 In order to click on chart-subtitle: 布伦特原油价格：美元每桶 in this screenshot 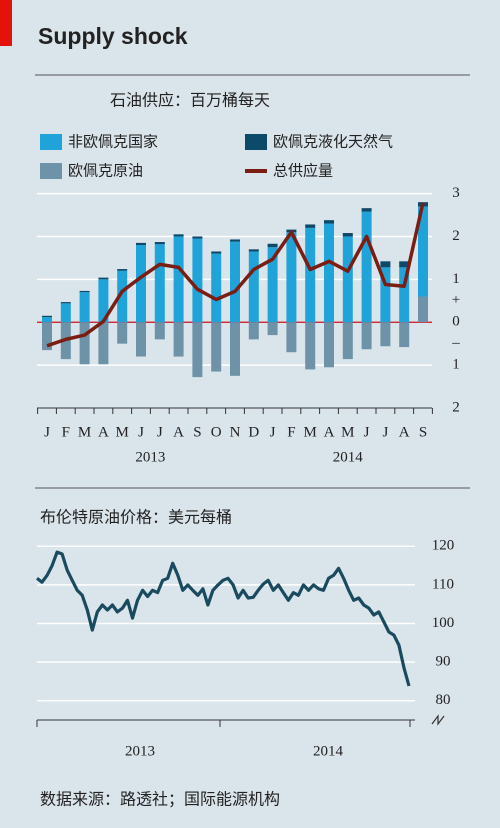, I will do `click(136, 517)`.